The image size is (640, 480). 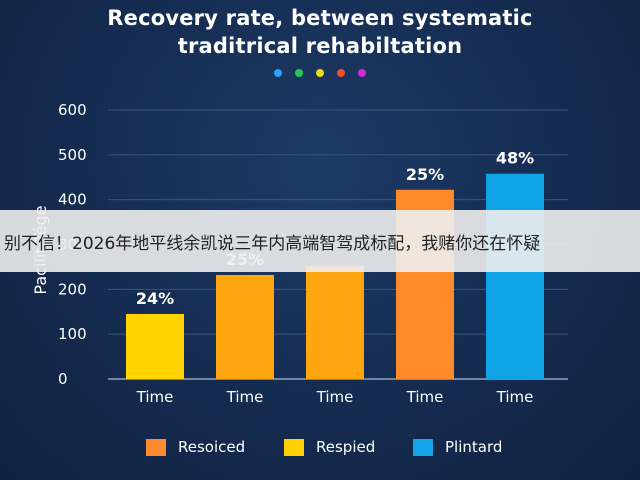 I want to click on x-axis-ticks: Time Time Time Time Time, so click(x=335, y=397).